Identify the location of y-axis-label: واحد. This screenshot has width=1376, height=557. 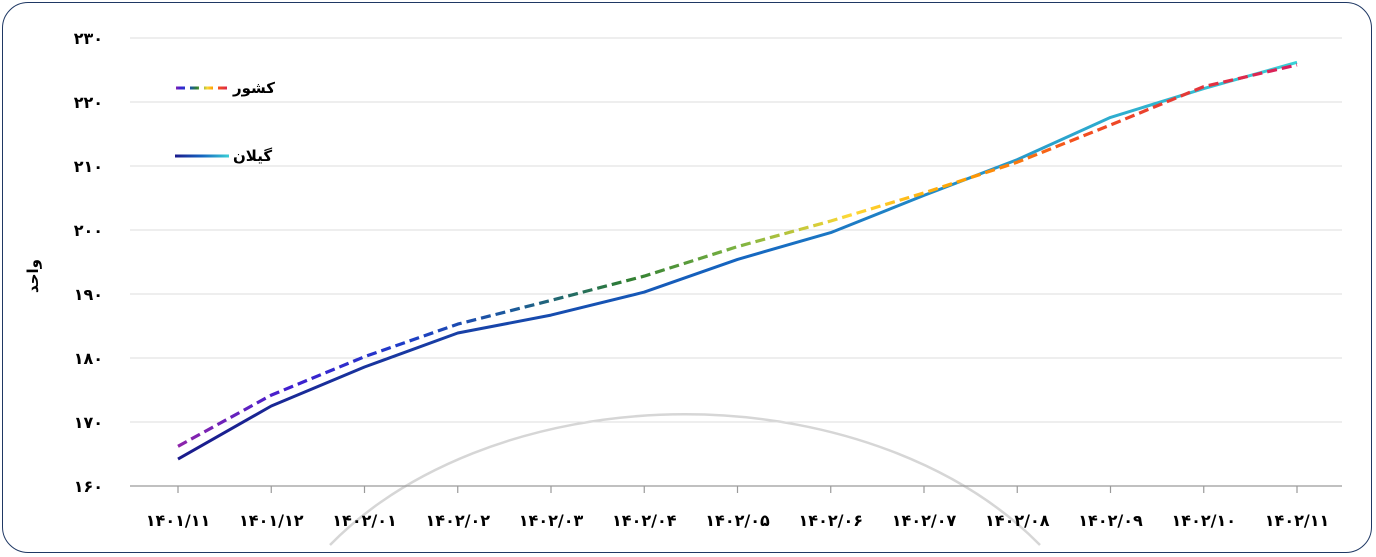
(33, 276).